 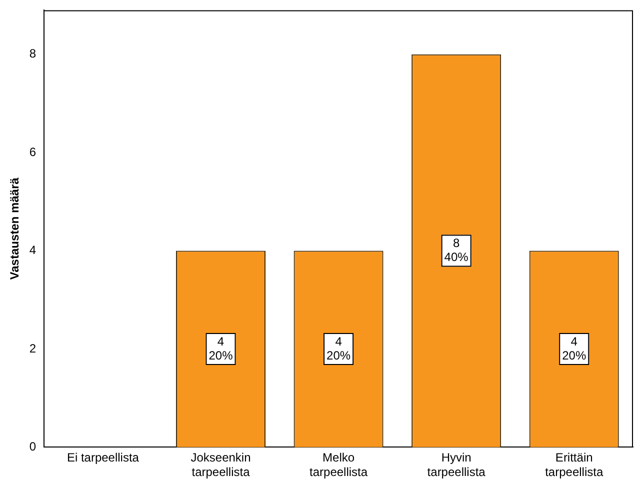 I want to click on x-tick-label: Ei tarpeellista, so click(x=103, y=457).